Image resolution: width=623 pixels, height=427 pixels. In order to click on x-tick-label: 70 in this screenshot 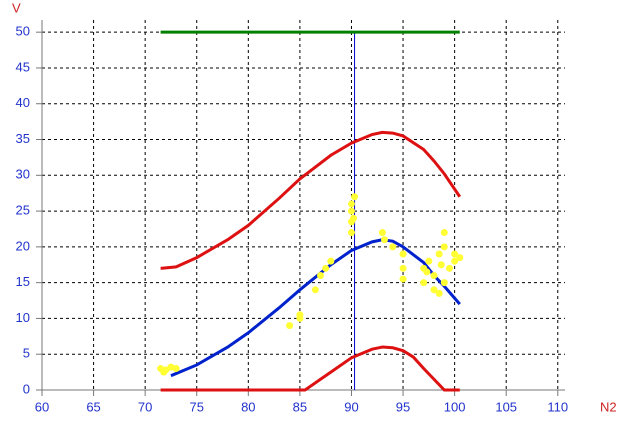, I will do `click(145, 406)`.